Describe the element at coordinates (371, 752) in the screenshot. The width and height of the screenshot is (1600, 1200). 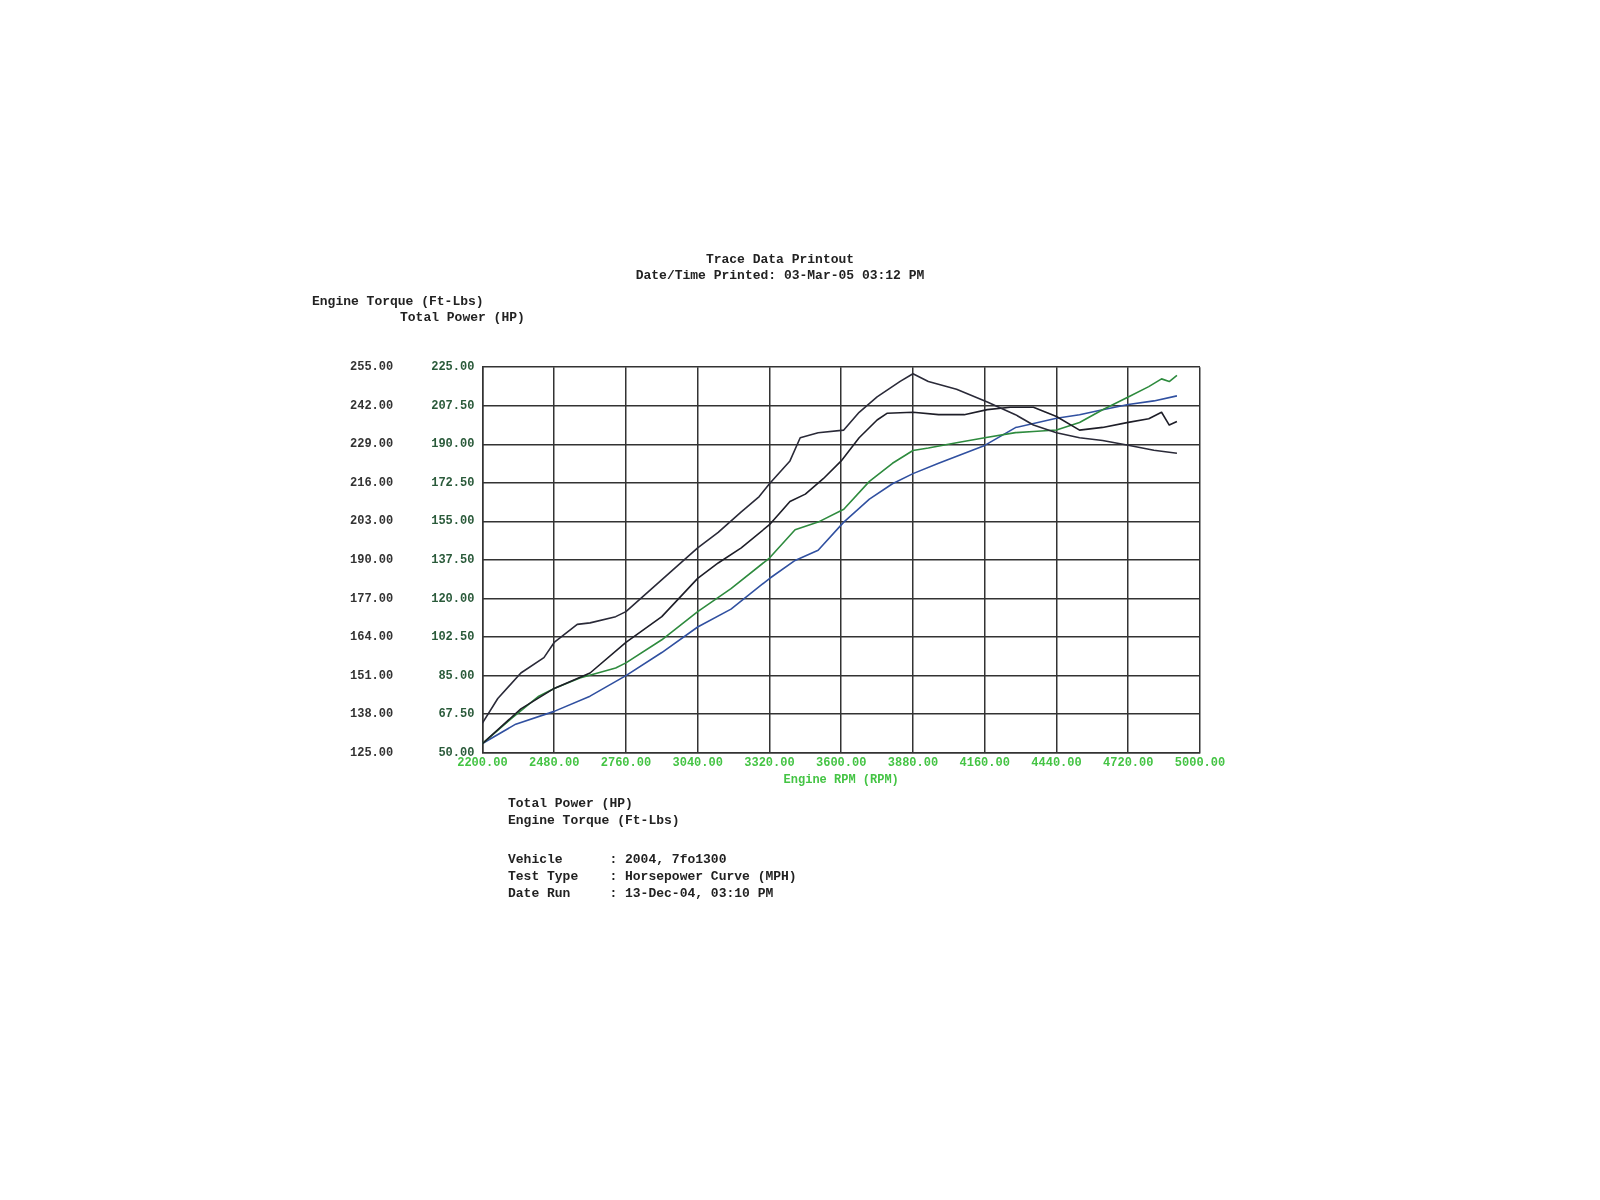
I see `y-tick-label: 125.00` at that location.